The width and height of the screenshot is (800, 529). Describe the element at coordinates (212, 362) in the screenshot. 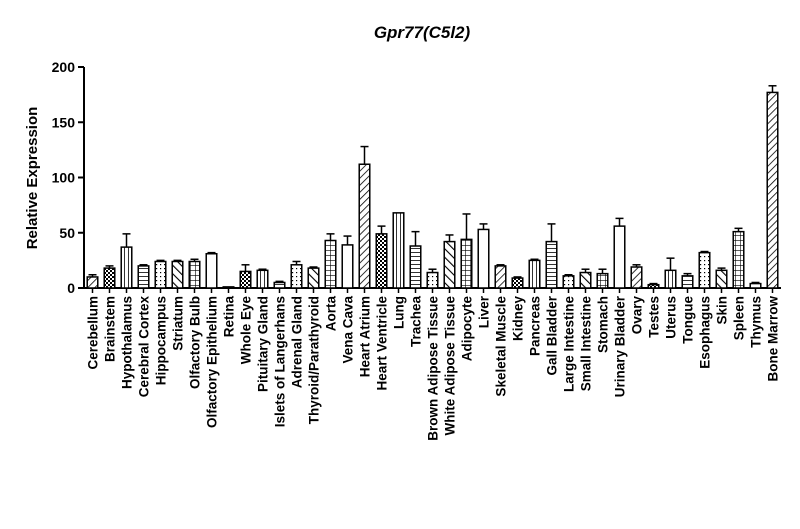

I see `x-tick-label: Olfactory Epithelium` at that location.